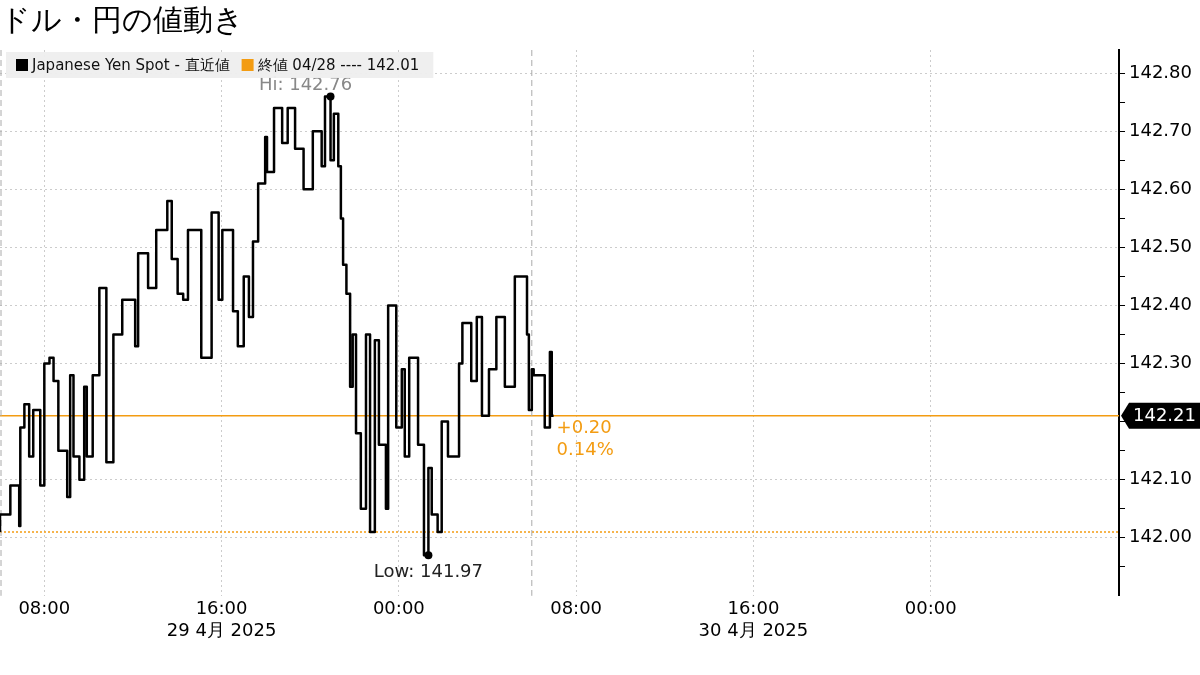 The width and height of the screenshot is (1200, 675). Describe the element at coordinates (1160, 246) in the screenshot. I see `y-tick-label: 142.50` at that location.